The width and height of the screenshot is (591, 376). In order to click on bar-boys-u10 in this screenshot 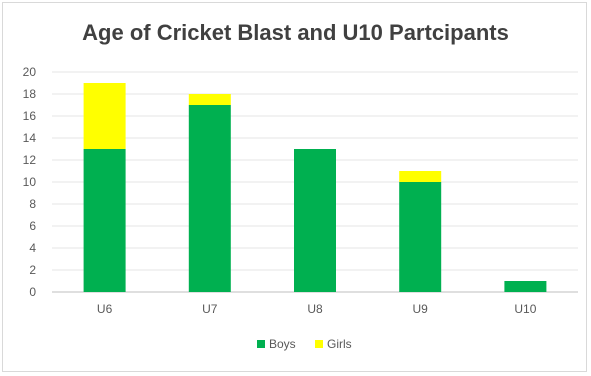, I will do `click(525, 286)`.